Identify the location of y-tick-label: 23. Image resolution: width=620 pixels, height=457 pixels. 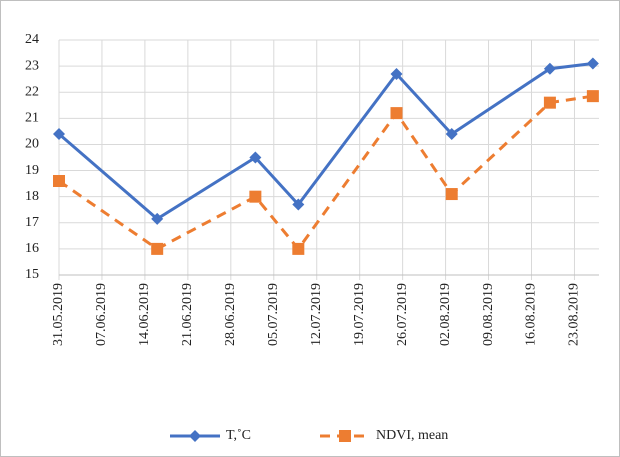
(32, 65).